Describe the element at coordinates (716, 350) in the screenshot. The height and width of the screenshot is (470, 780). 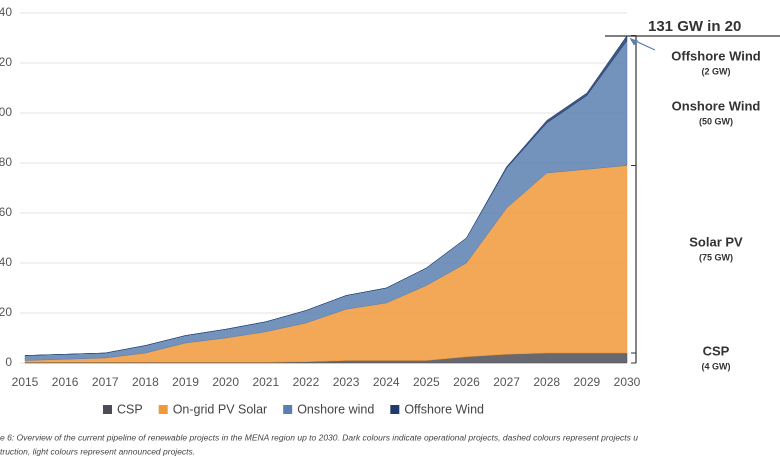
I see `annotation: CSP` at that location.